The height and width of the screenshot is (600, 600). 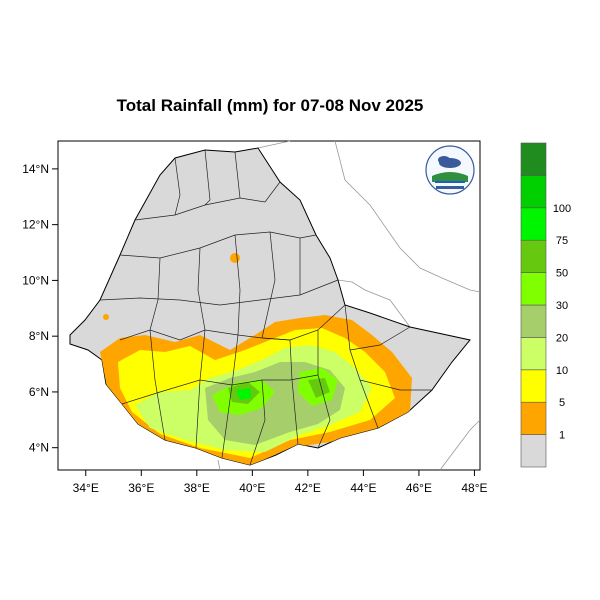 I want to click on rainfall-fields, so click(x=256, y=390).